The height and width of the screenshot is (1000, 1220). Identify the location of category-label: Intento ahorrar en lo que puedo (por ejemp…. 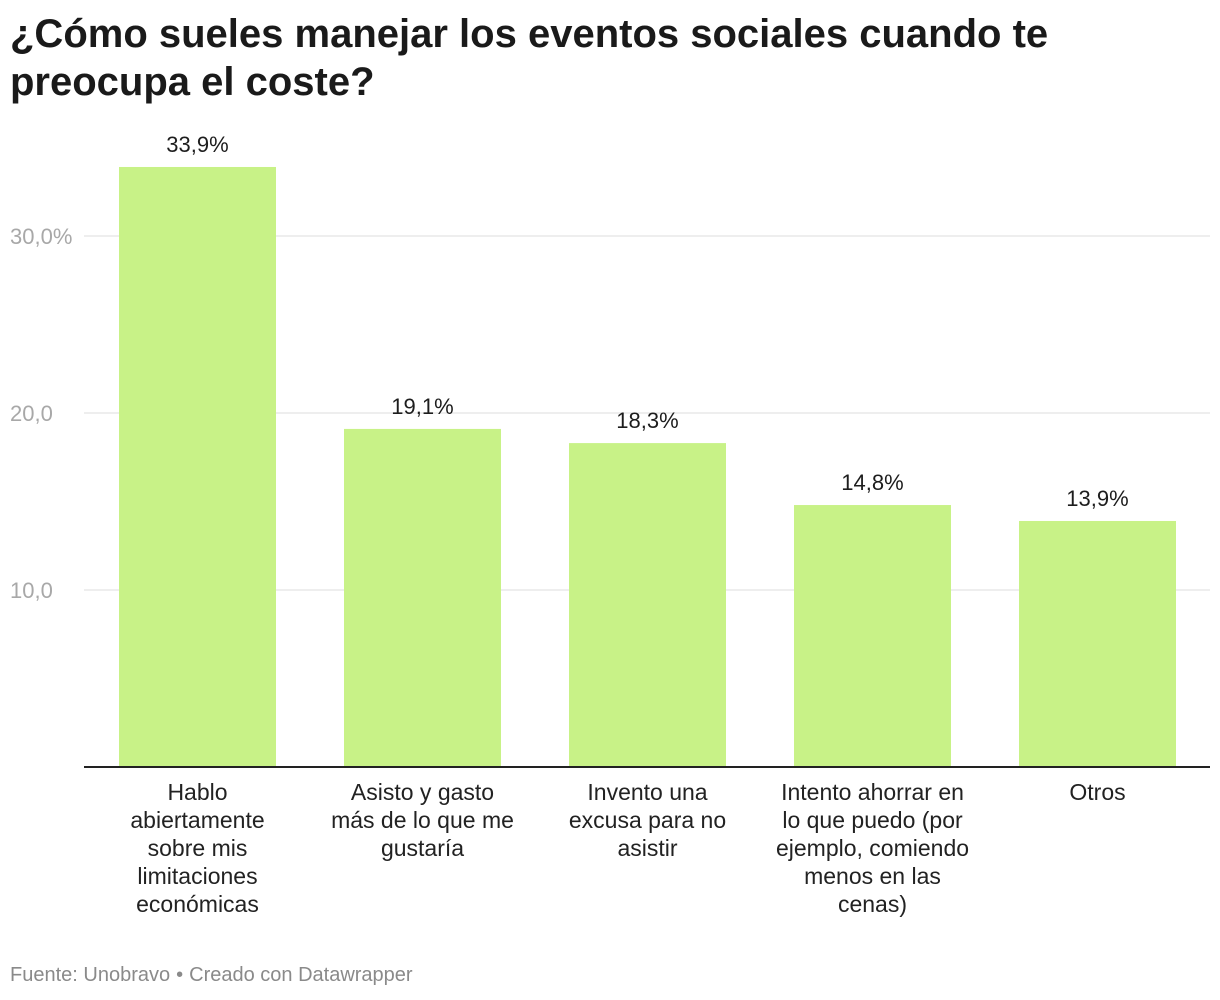
(872, 848).